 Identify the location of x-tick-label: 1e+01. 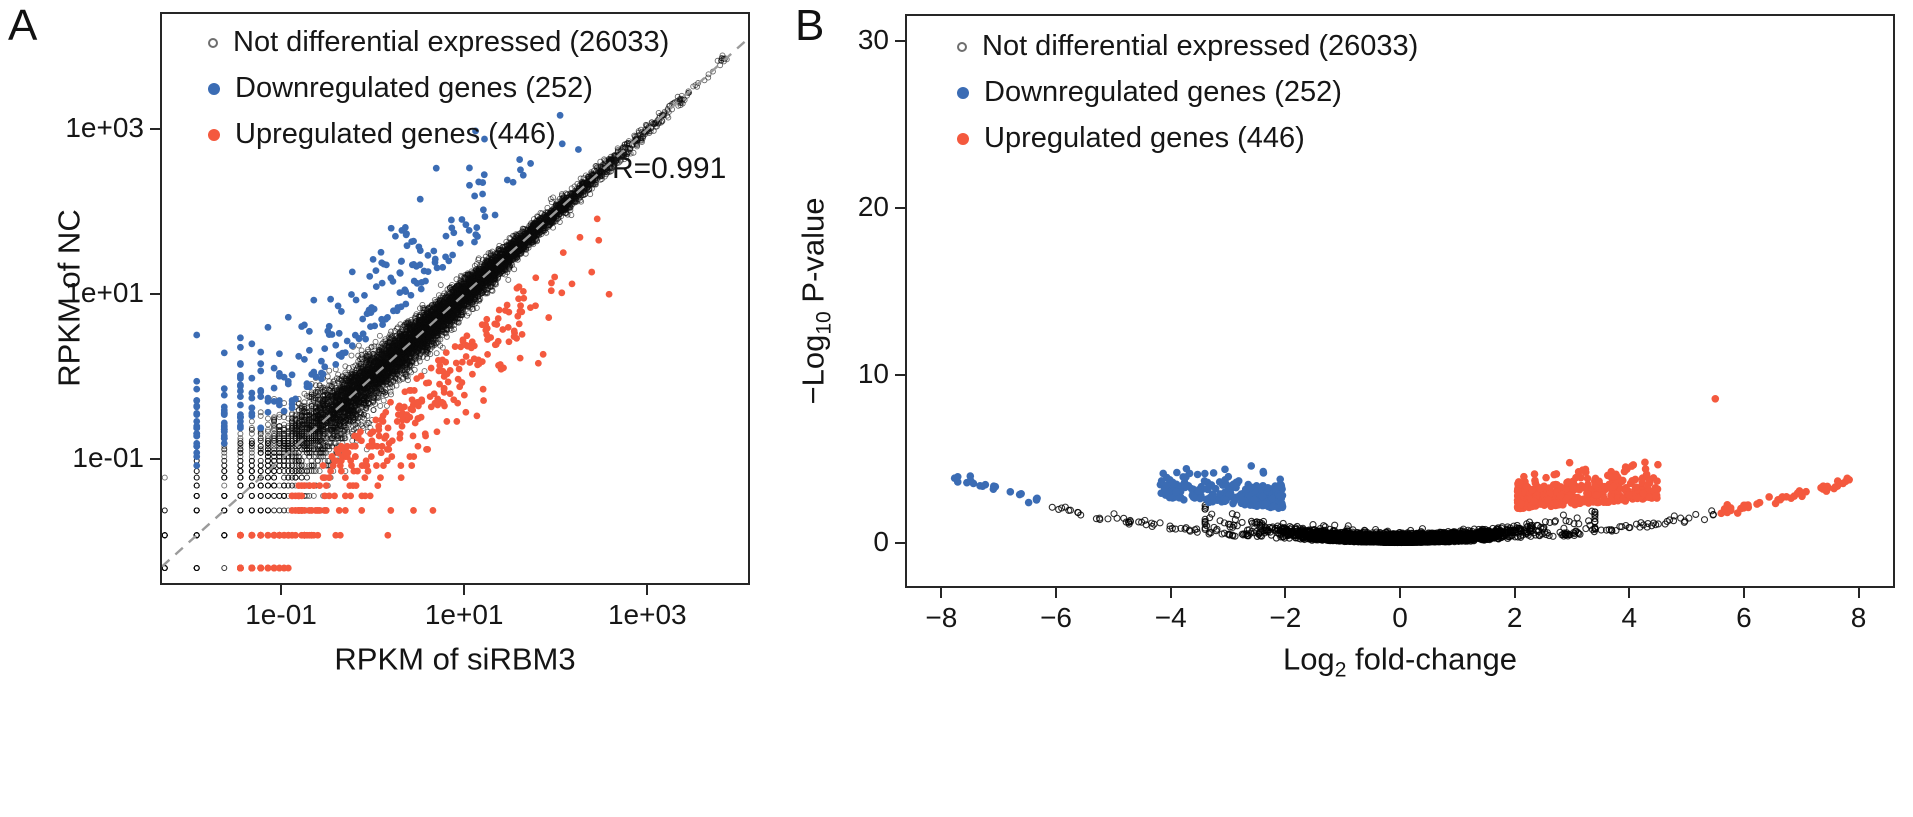
(464, 614).